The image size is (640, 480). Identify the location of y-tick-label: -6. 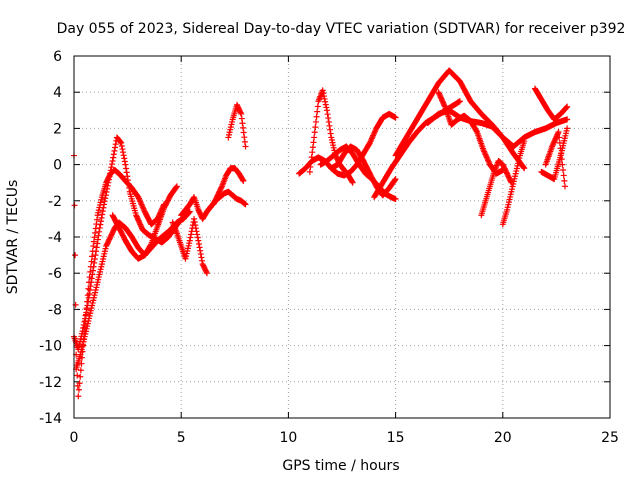
(55, 274).